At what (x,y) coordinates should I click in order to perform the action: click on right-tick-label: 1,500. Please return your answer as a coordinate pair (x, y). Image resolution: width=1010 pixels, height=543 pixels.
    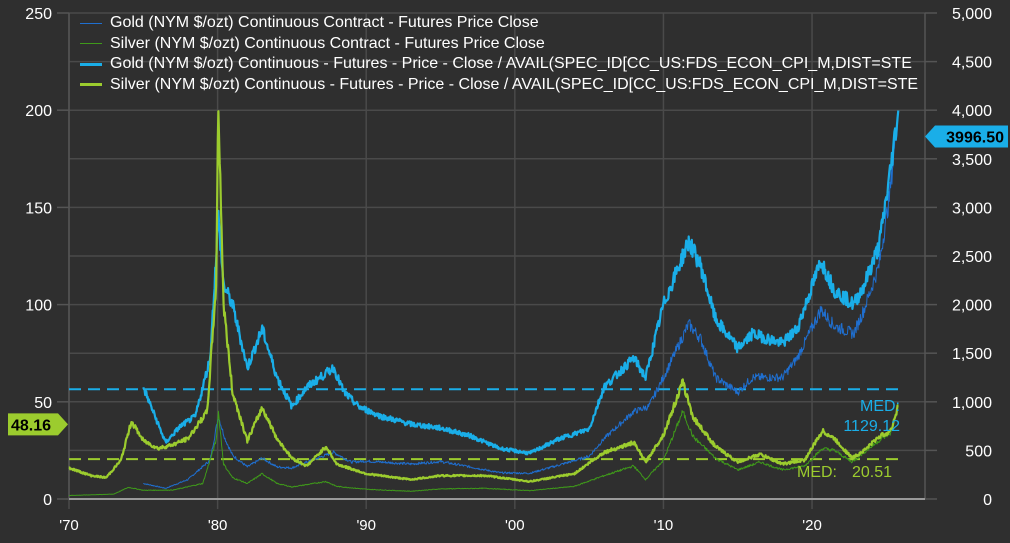
    Looking at the image, I should click on (972, 354).